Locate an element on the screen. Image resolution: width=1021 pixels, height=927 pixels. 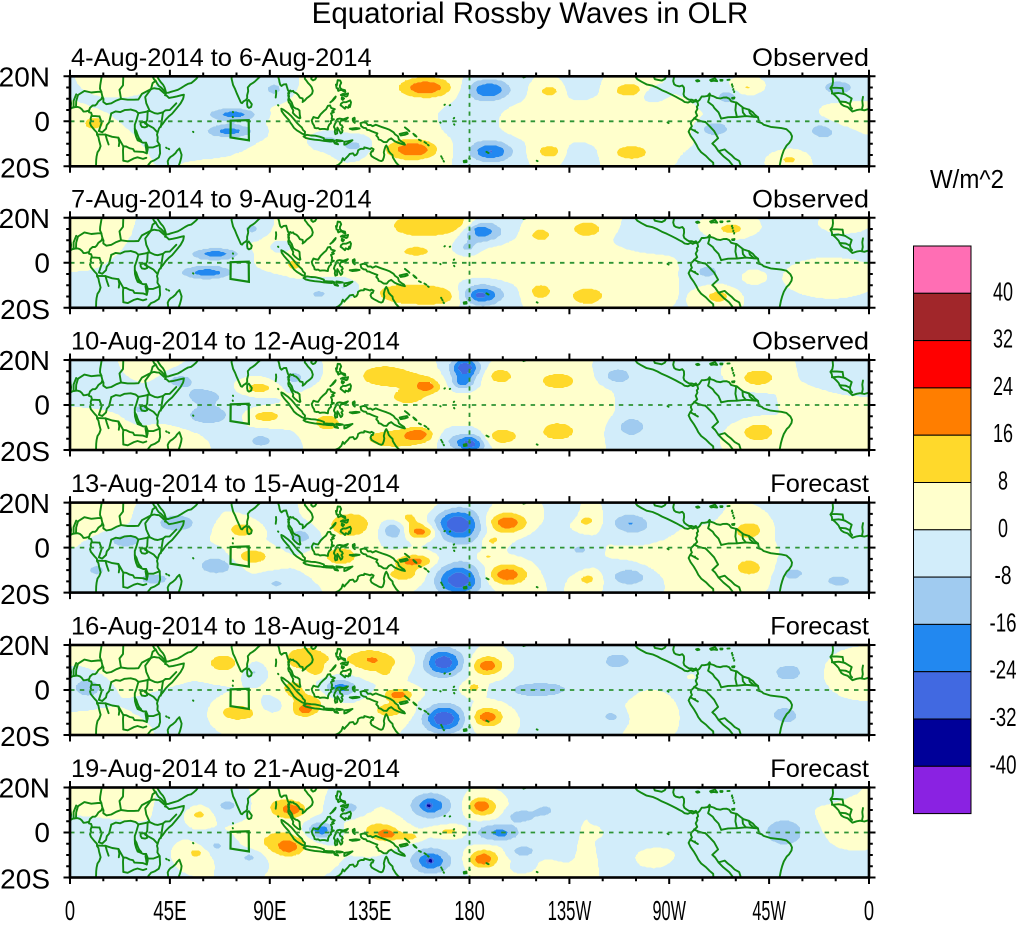
svg-text: 180 is located at coordinates (469, 908).